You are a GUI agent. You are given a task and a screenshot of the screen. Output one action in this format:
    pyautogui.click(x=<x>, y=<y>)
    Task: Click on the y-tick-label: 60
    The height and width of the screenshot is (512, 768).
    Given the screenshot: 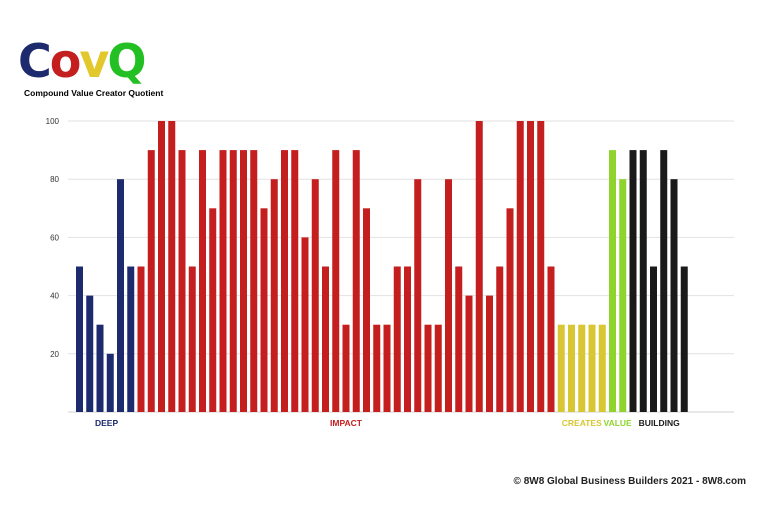 What is the action you would take?
    pyautogui.click(x=54, y=237)
    